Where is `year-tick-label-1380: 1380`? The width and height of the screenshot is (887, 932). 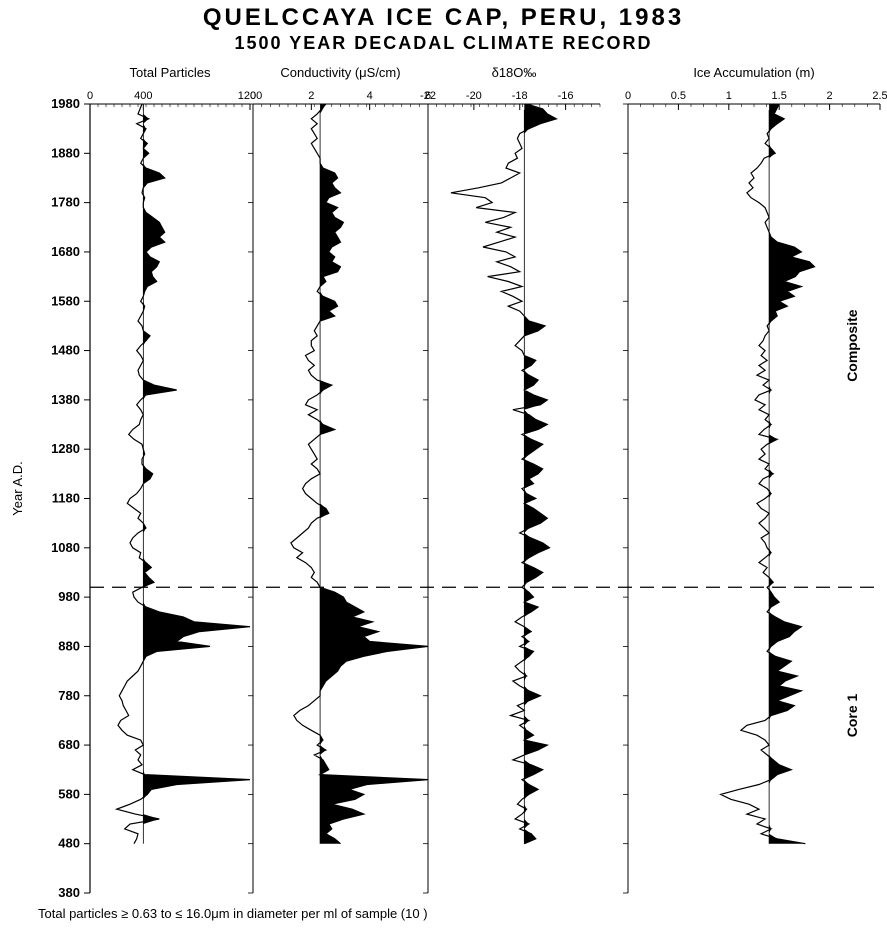
year-tick-label-1380: 1380 is located at coordinates (65, 399).